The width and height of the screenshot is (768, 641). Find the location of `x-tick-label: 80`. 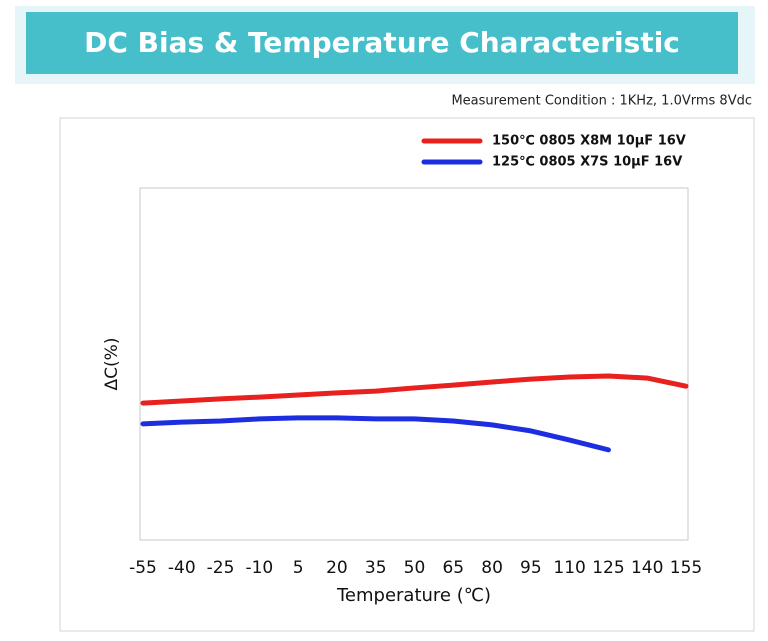

x-tick-label: 80 is located at coordinates (492, 568).